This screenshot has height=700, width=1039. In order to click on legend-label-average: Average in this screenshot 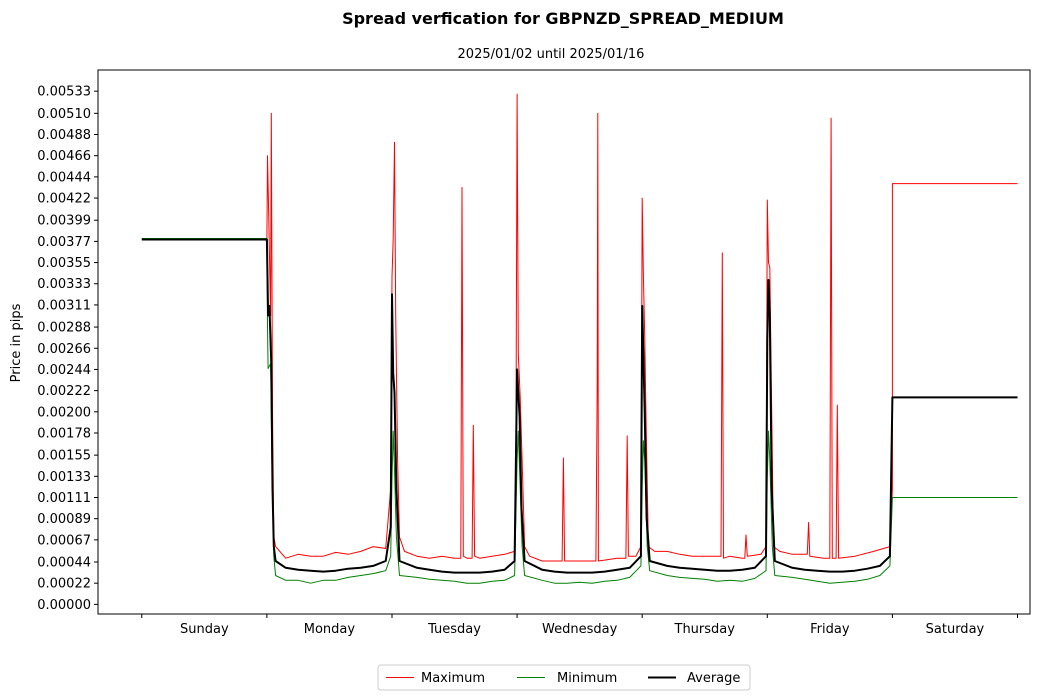, I will do `click(713, 678)`.